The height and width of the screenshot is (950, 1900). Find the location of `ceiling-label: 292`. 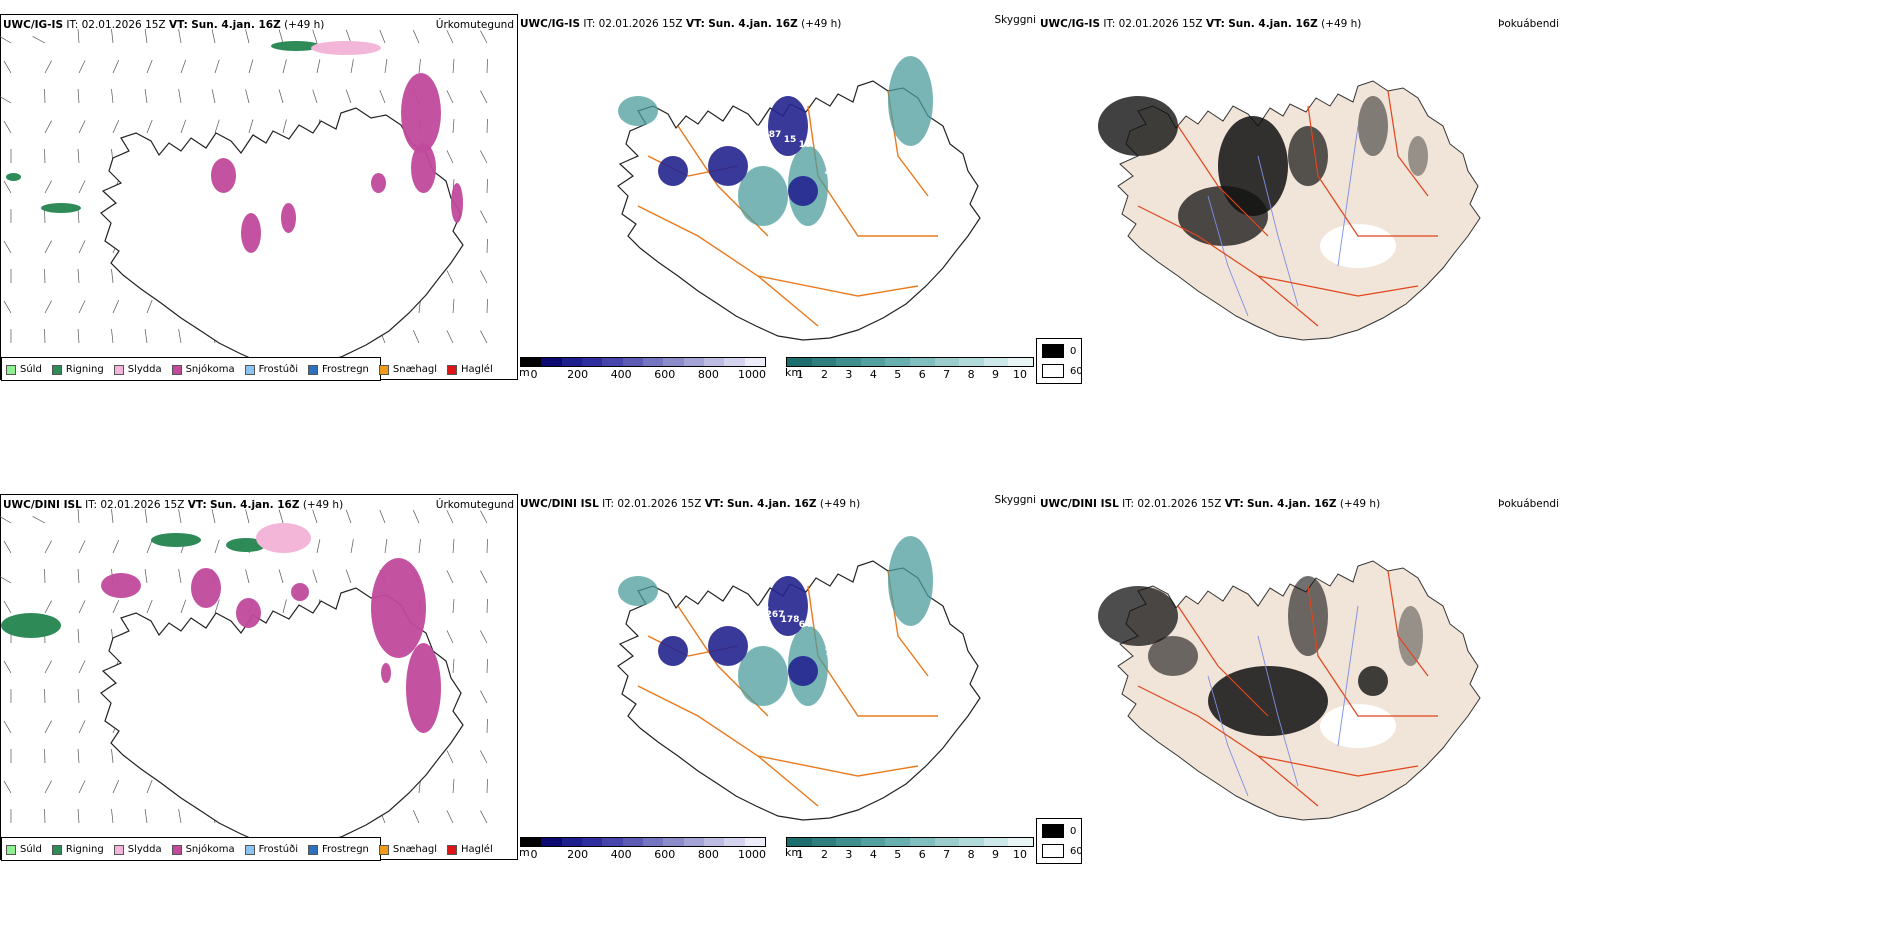

ceiling-label: 292 is located at coordinates (618, 524).